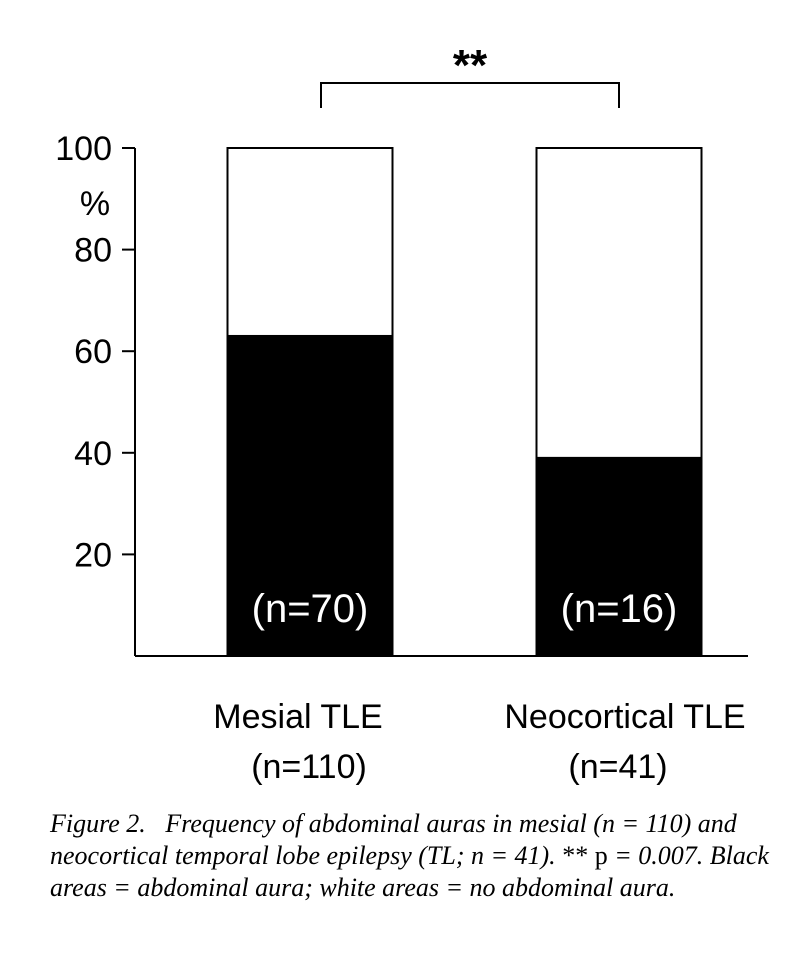 The height and width of the screenshot is (967, 812). I want to click on bar-1-count-label: (n=70), so click(310, 609).